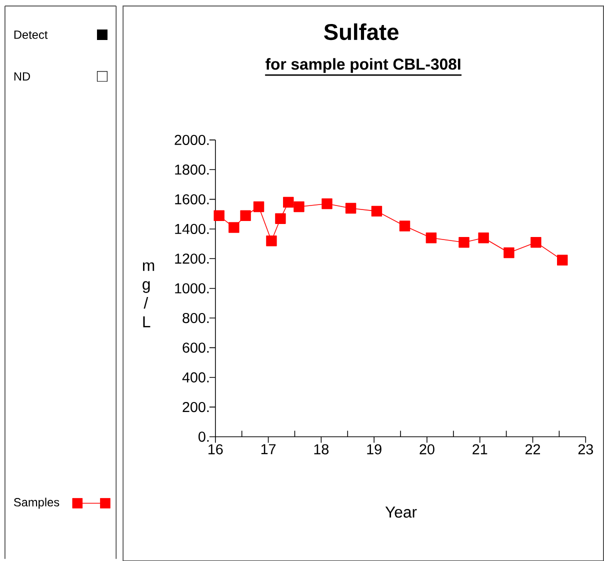  I want to click on y-tick-label: 800., so click(195, 317).